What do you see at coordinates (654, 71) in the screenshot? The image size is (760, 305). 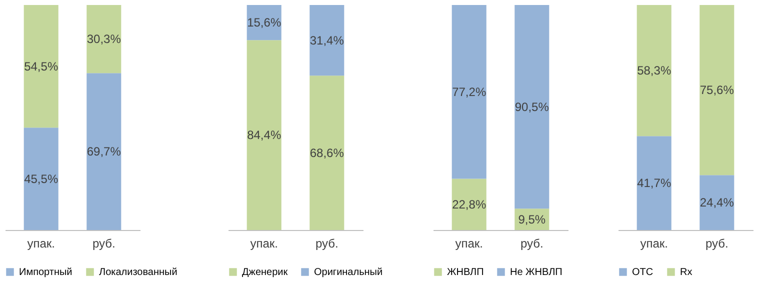 I see `data-label: 58,3%` at bounding box center [654, 71].